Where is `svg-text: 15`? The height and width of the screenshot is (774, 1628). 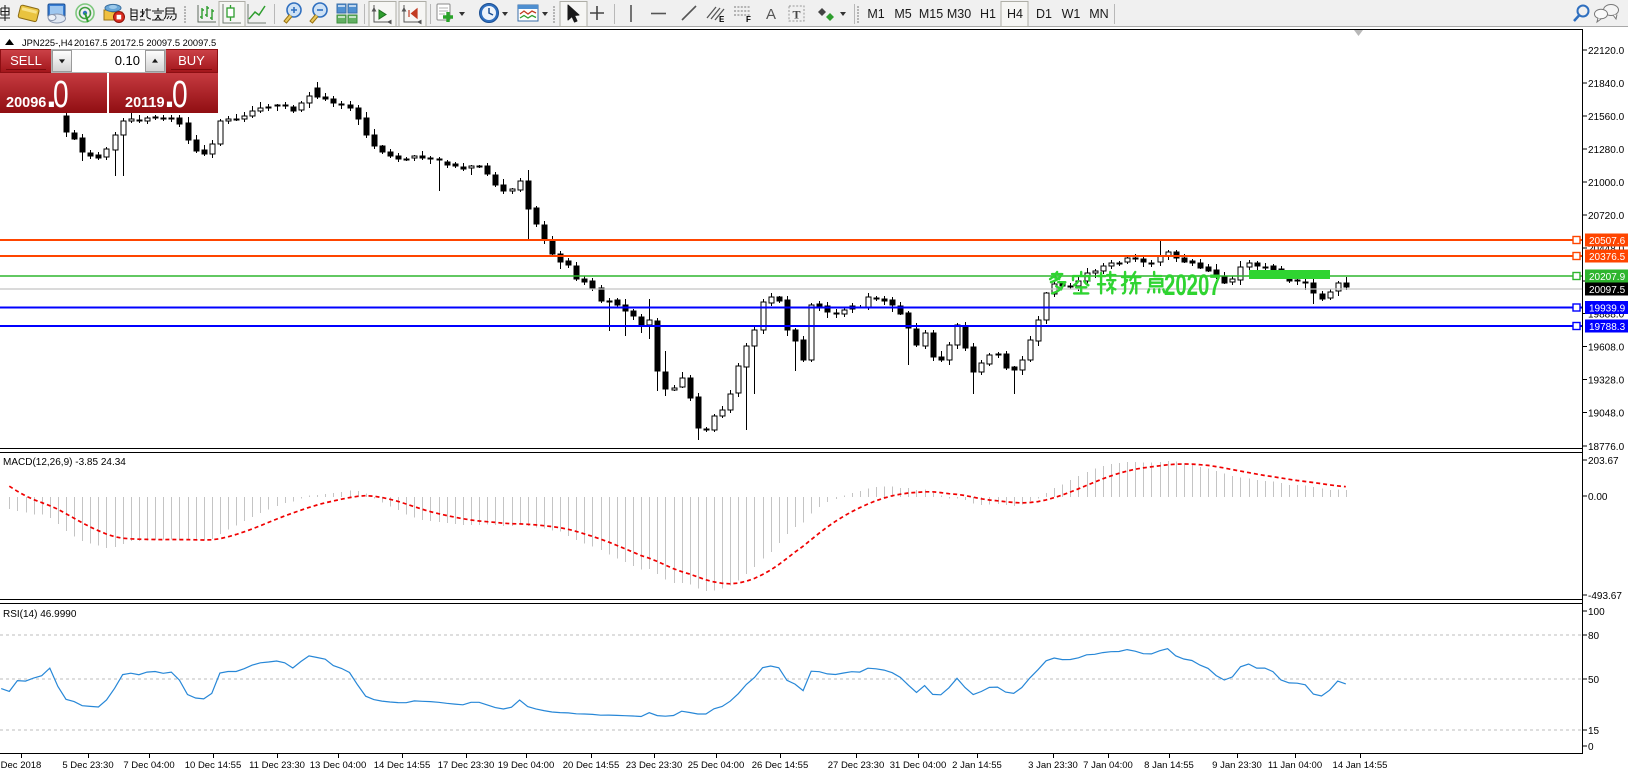
svg-text: 15 is located at coordinates (1594, 731).